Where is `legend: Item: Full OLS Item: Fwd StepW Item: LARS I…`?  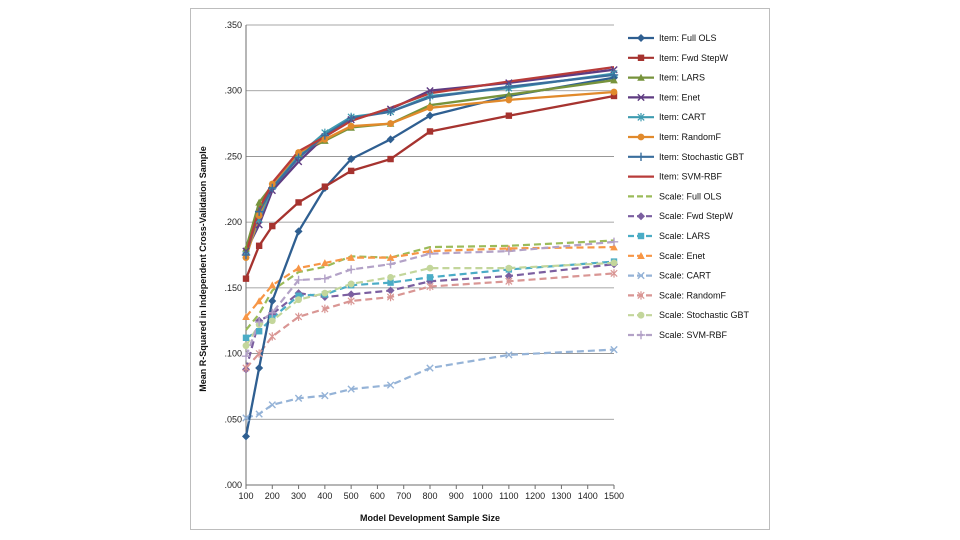
legend: Item: Full OLS Item: Fwd StepW Item: LARS I… is located at coordinates (689, 186).